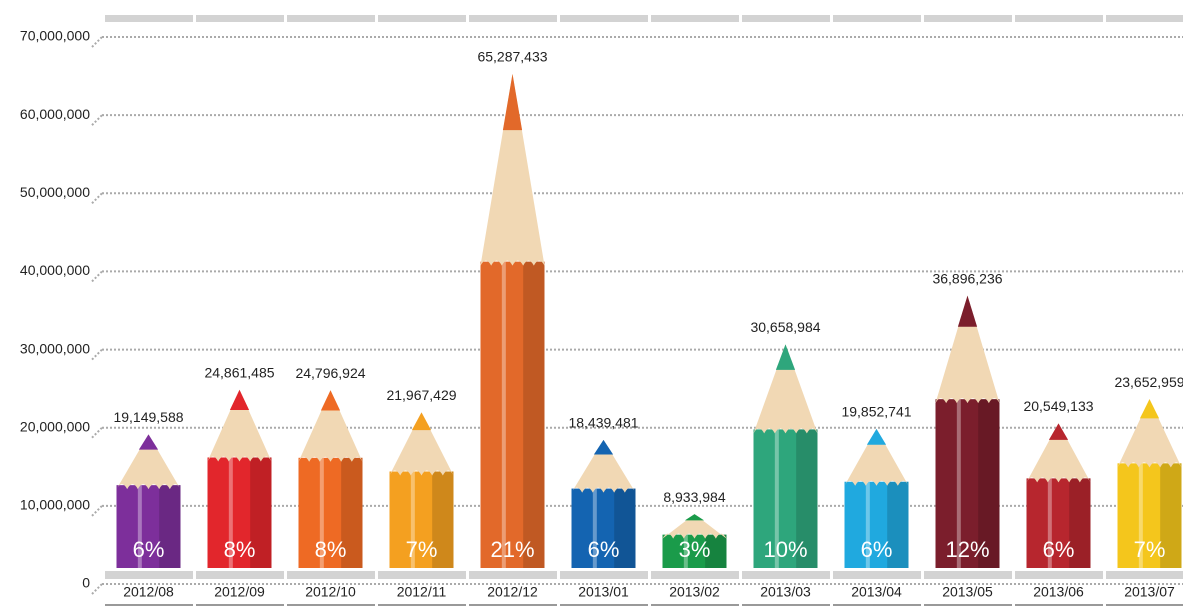 Image resolution: width=1183 pixels, height=608 pixels. Describe the element at coordinates (512, 592) in the screenshot. I see `x-tick-label: 2012/12` at that location.